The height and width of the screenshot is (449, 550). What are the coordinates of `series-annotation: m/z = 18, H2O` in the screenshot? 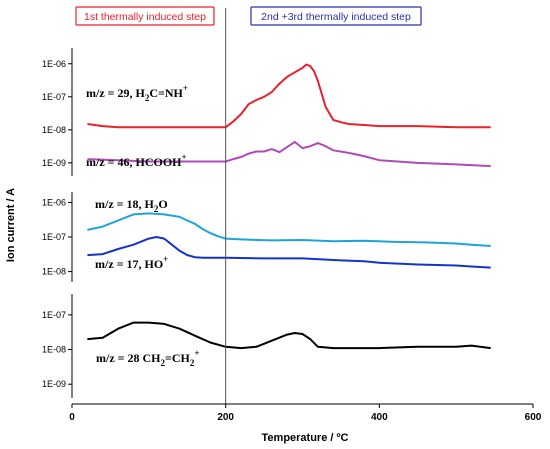 It's located at (131, 205).